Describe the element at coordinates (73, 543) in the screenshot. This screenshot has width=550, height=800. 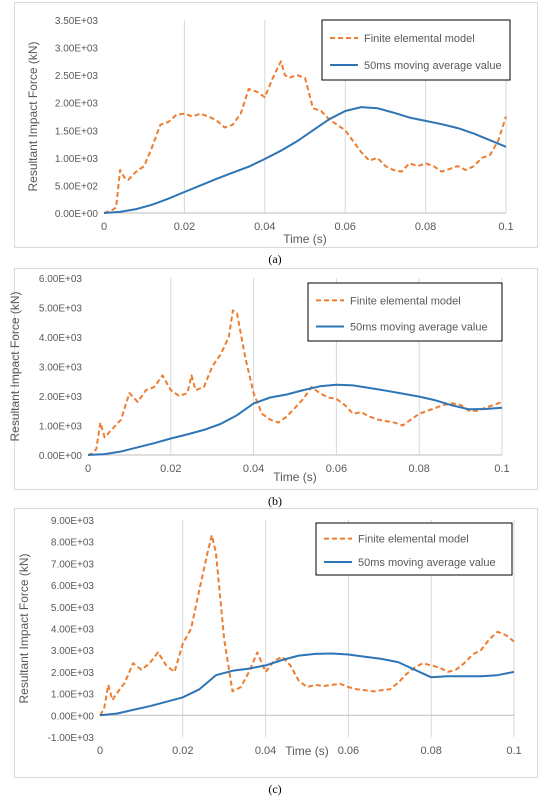
I see `y-tick-label: 8.00E+03` at that location.